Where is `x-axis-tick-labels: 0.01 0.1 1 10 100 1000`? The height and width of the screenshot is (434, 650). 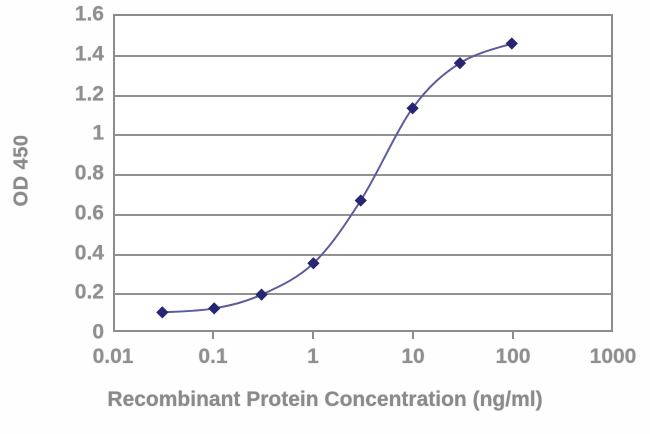
x-axis-tick-labels: 0.01 0.1 1 10 100 1000 is located at coordinates (356, 360).